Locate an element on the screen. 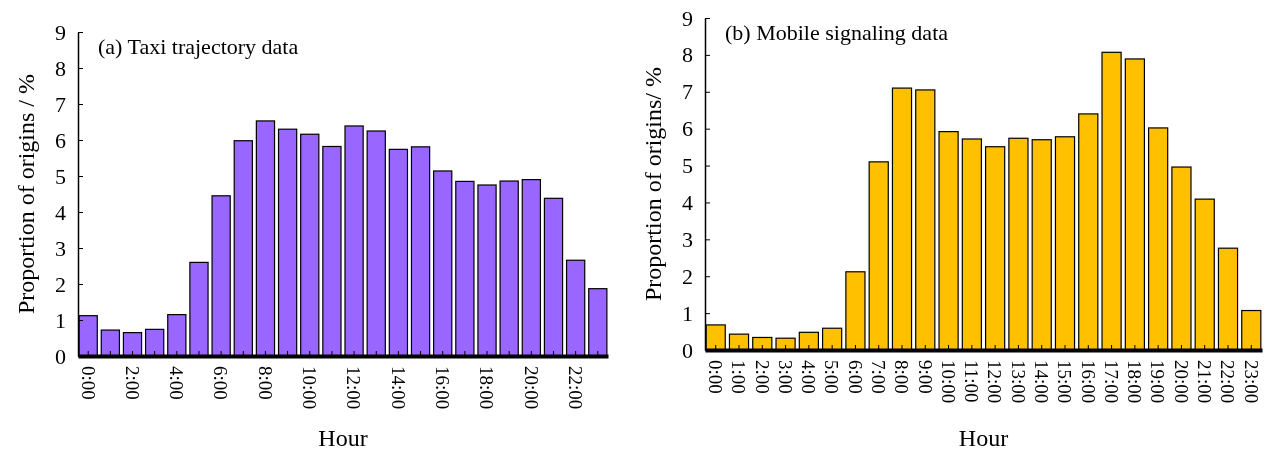  x-tick-label: 5:00 is located at coordinates (832, 377).